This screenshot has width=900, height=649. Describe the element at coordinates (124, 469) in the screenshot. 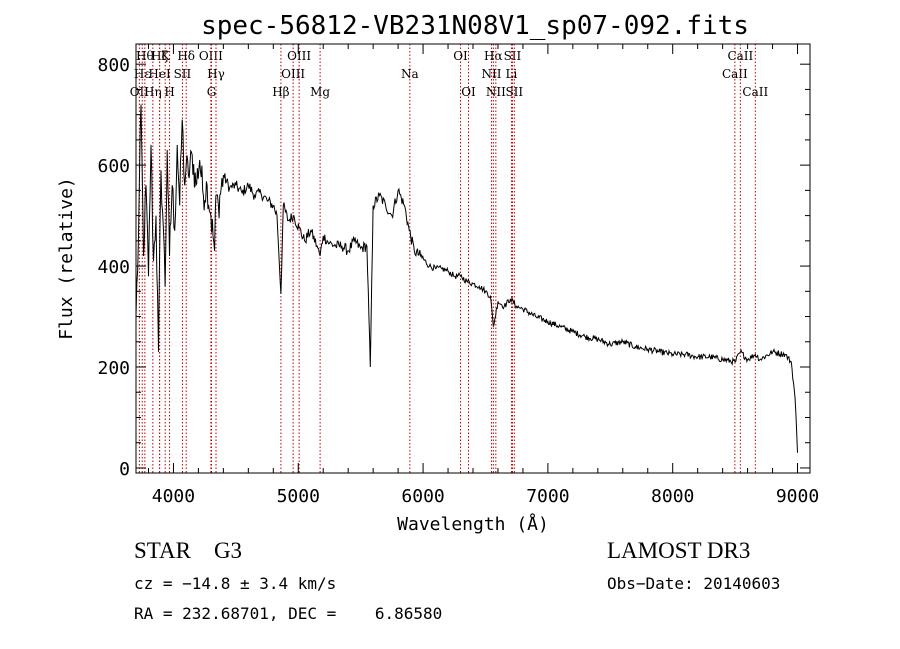

I see `y-tick-label: 0` at that location.